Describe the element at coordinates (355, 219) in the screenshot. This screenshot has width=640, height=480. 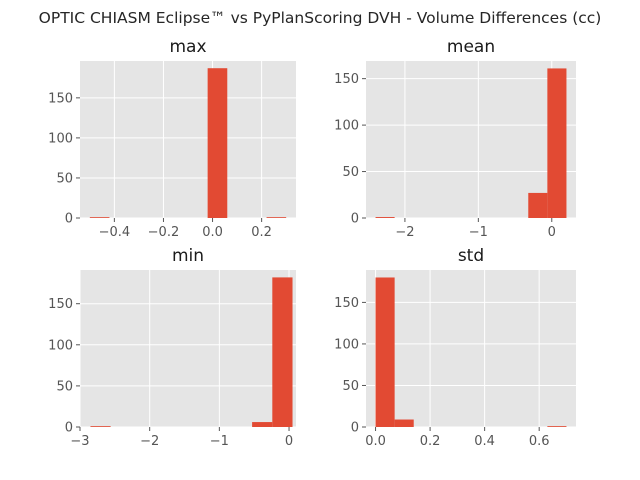
I see `ytick-label-mean-0: 0` at that location.